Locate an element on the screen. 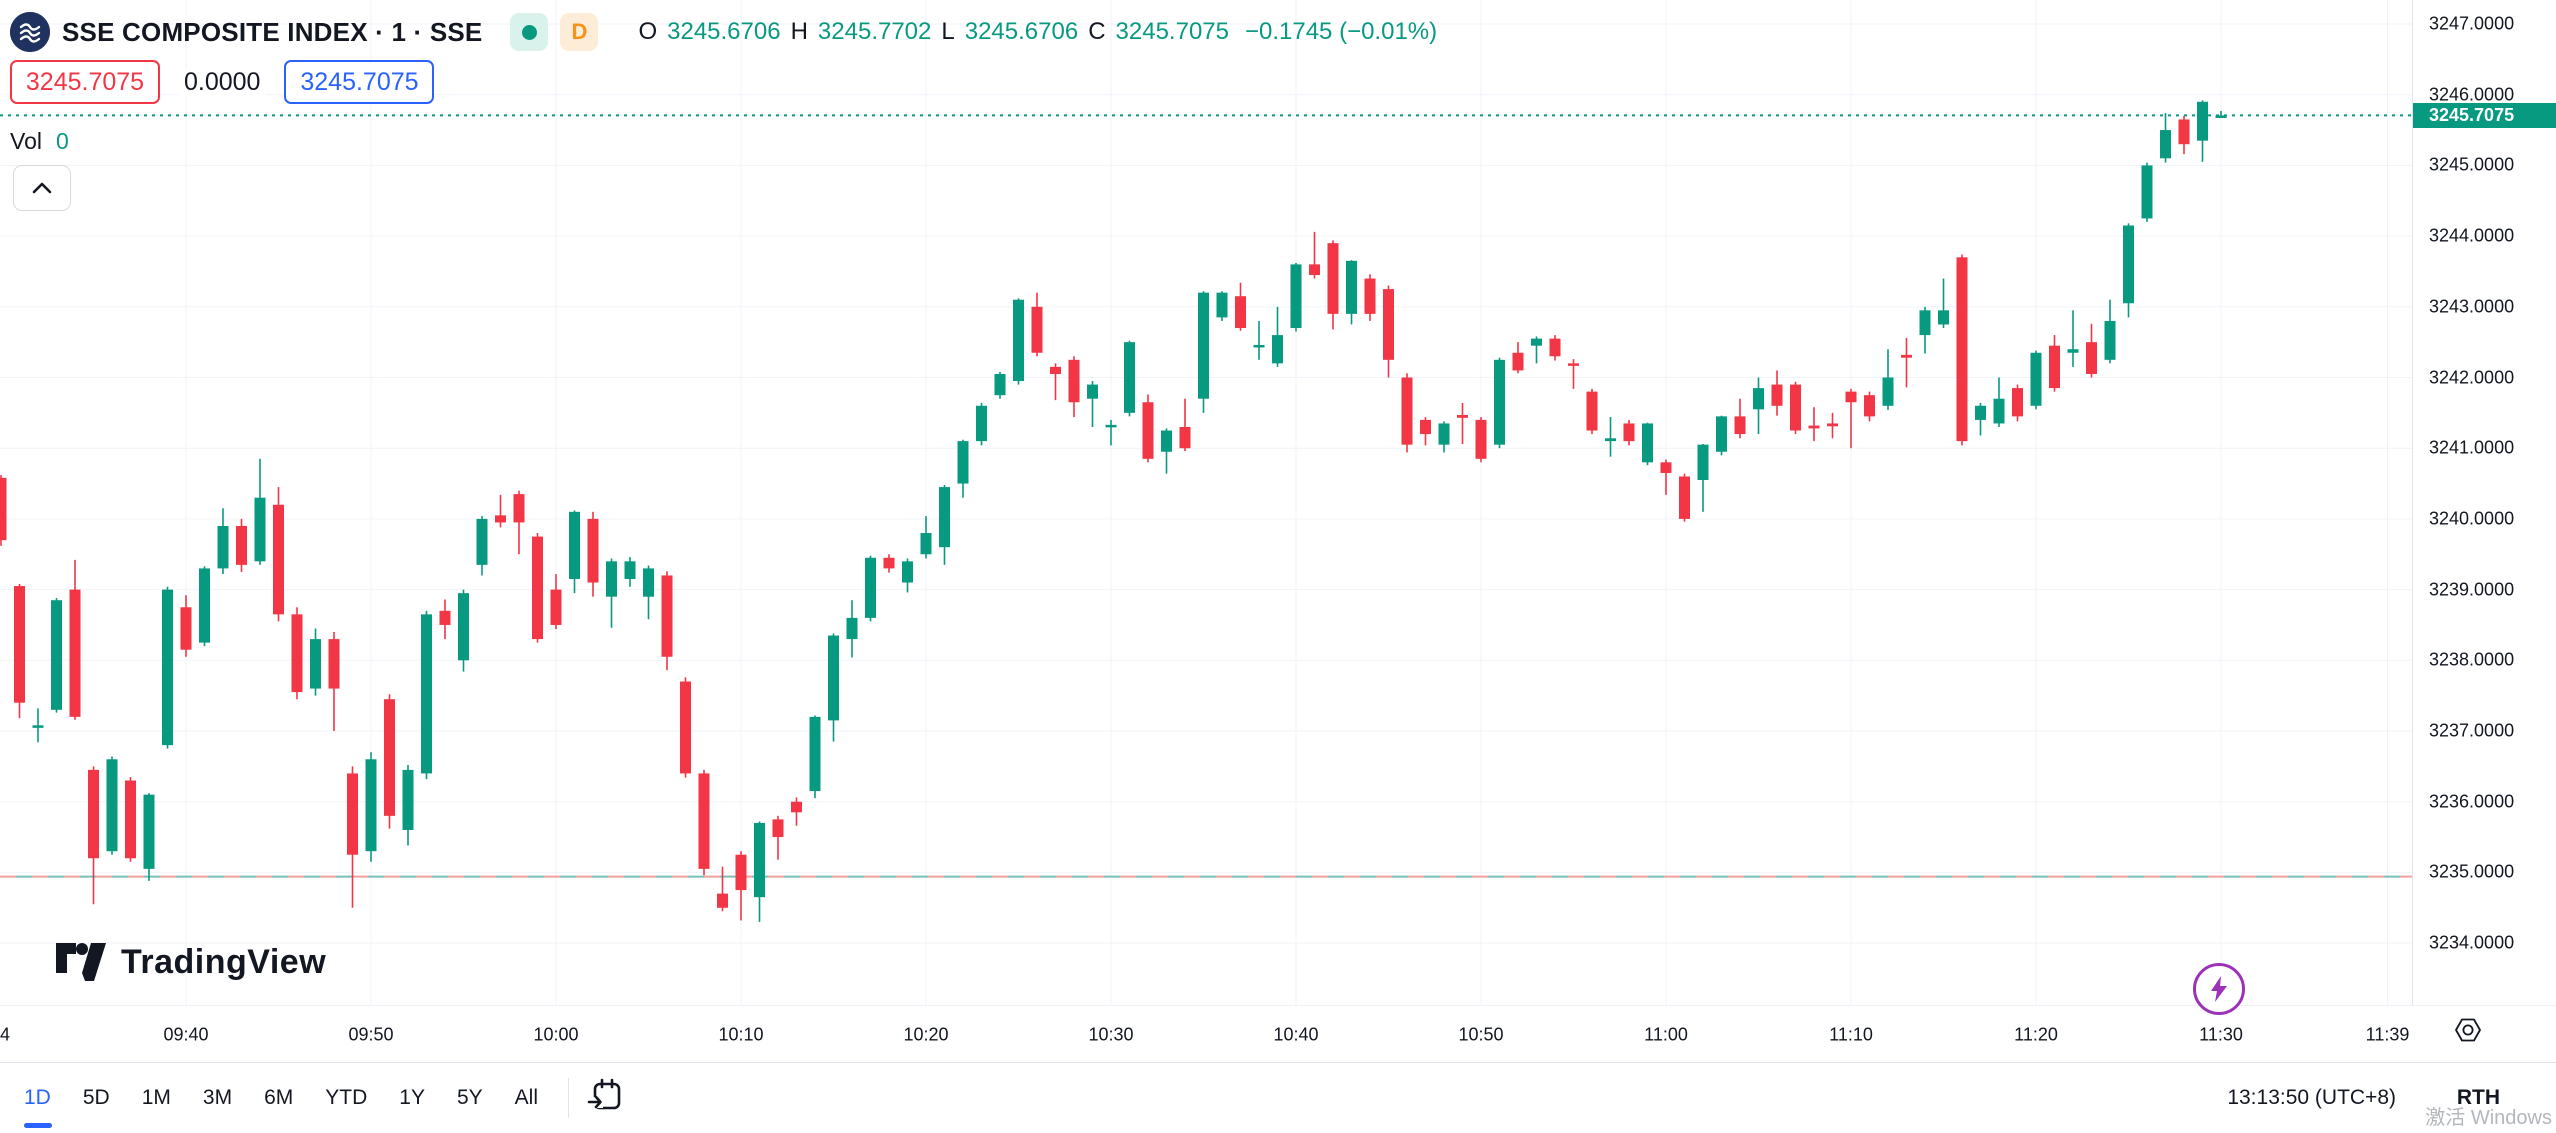  price-axis-label: 3235.0000 is located at coordinates (2472, 871).